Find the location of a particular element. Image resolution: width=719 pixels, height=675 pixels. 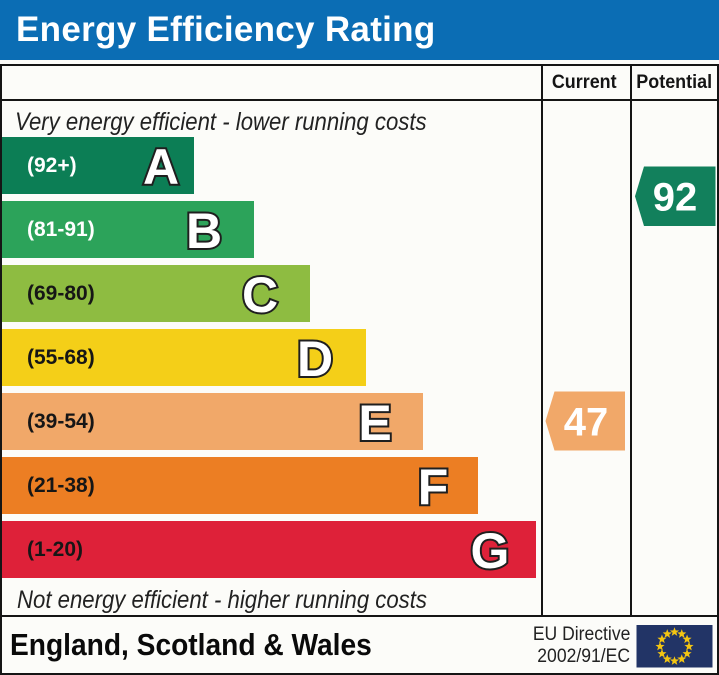

svg-text: 92 is located at coordinates (675, 198).